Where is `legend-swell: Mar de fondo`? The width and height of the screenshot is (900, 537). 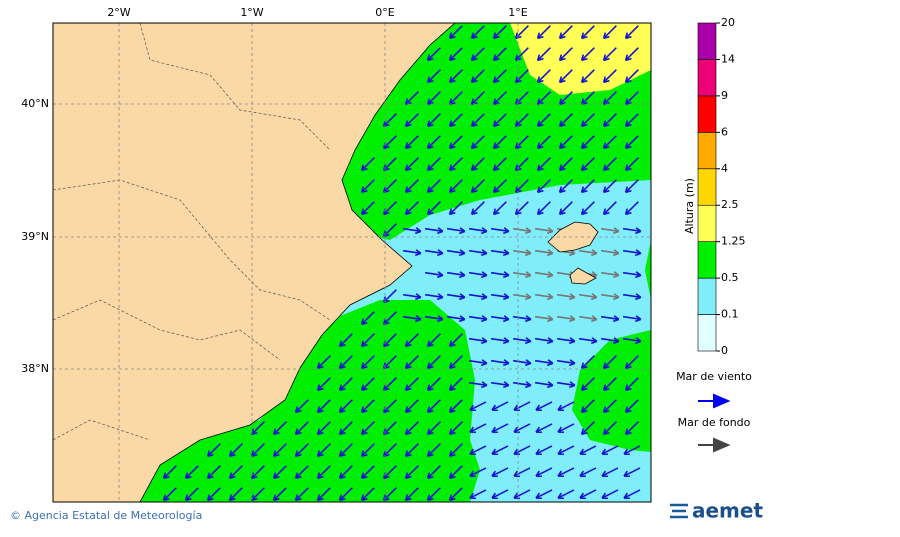
legend-swell: Mar de fondo is located at coordinates (714, 422).